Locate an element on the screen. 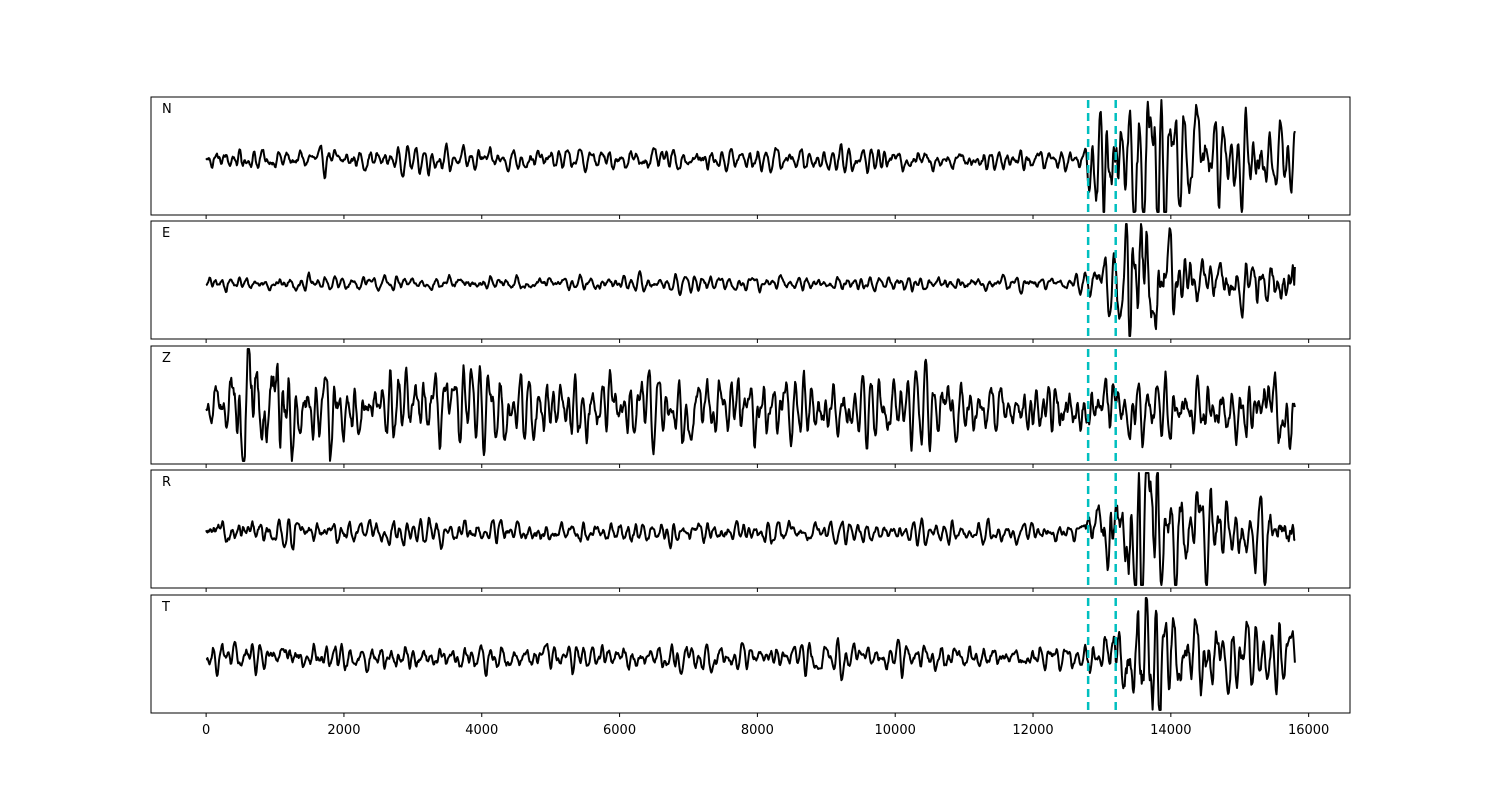  x-tick-label: 8000 is located at coordinates (757, 730).